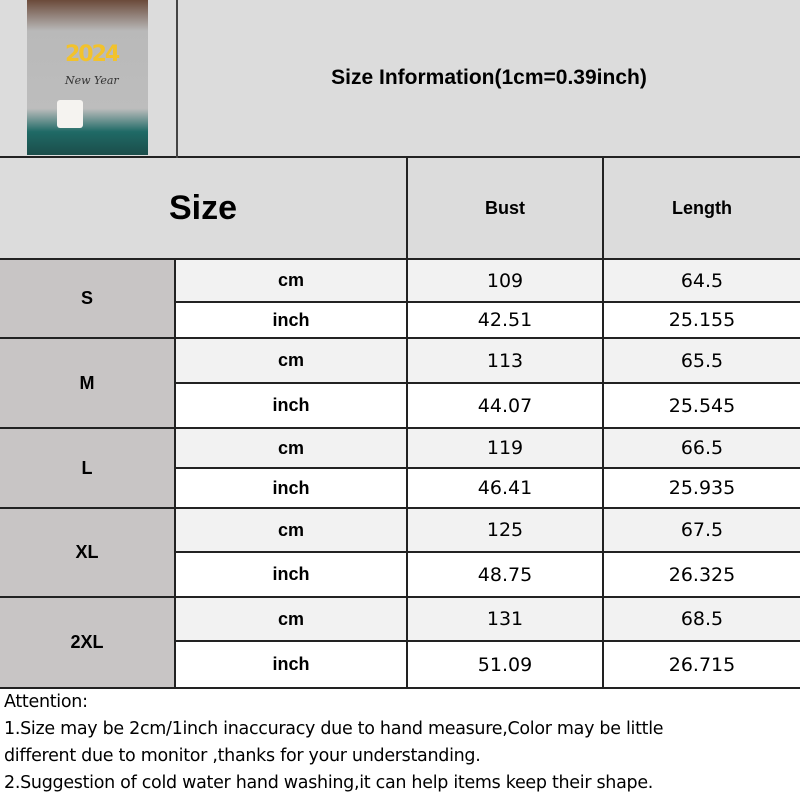 The height and width of the screenshot is (800, 800). Describe the element at coordinates (88, 643) in the screenshot. I see `size-label: 2XL` at that location.